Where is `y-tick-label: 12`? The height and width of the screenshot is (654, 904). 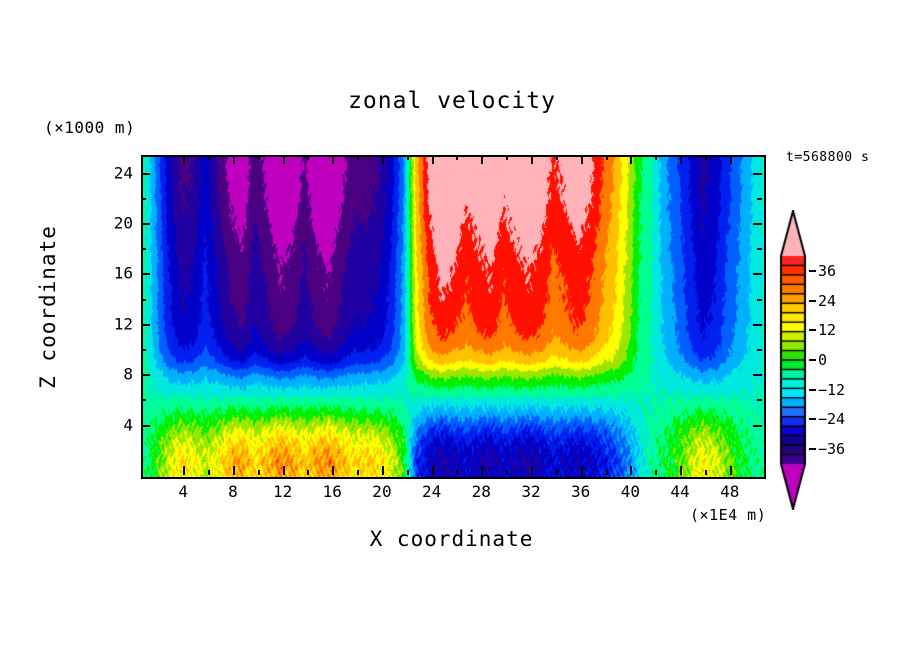 y-tick-label: 12 is located at coordinates (123, 324).